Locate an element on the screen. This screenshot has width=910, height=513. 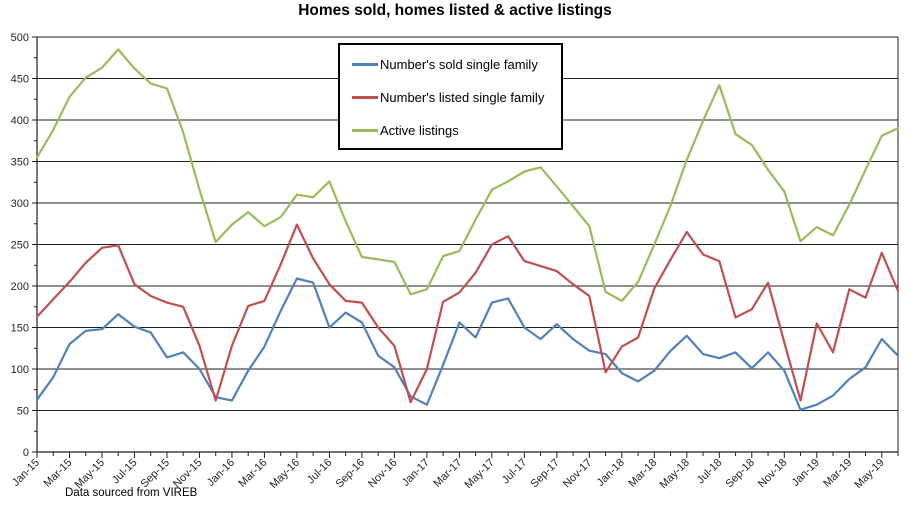
legend-item-active: Active listings is located at coordinates (456, 130).